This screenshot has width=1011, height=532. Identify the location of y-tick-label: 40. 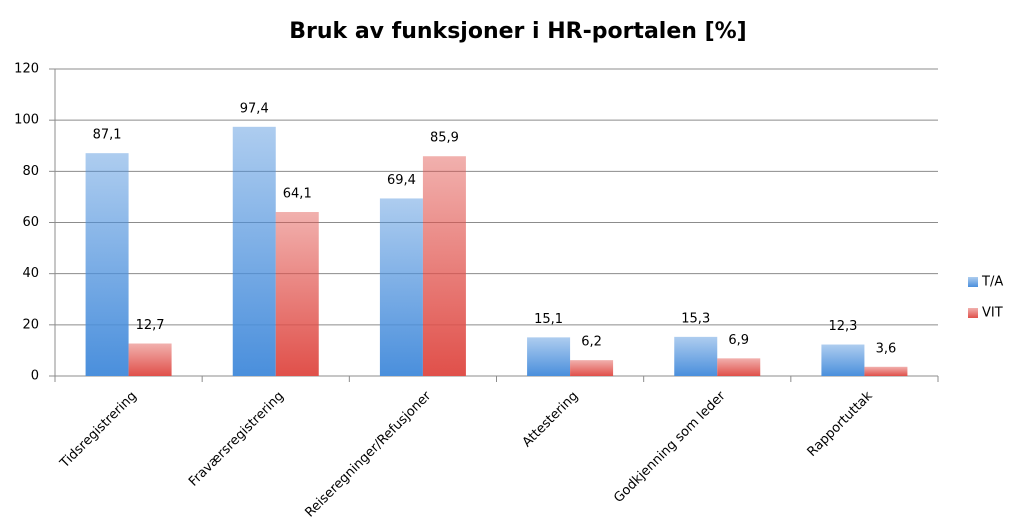
(30, 273).